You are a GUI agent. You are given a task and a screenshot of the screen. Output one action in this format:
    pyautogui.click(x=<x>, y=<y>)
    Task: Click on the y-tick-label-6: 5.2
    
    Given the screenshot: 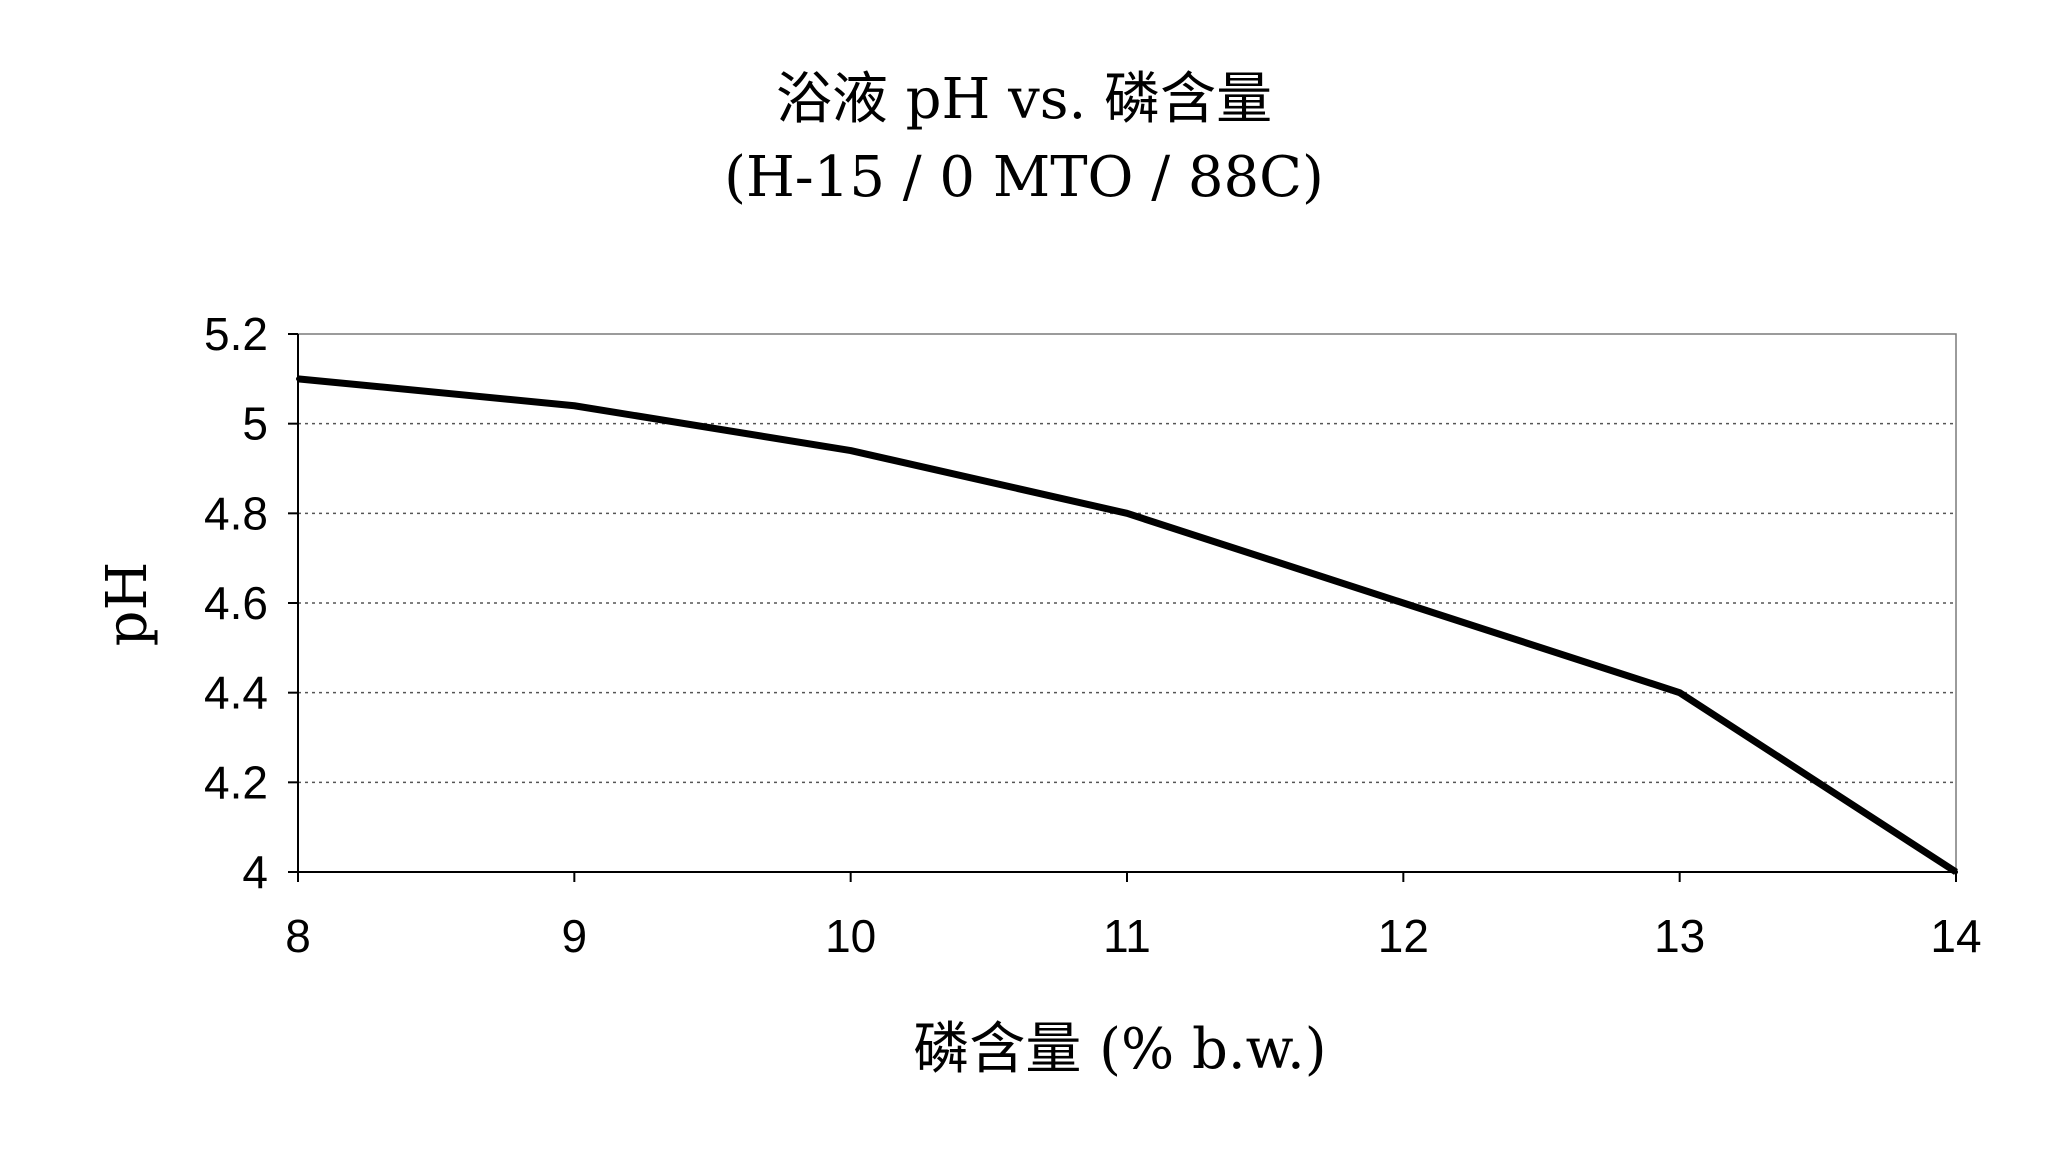 What is the action you would take?
    pyautogui.click(x=236, y=334)
    